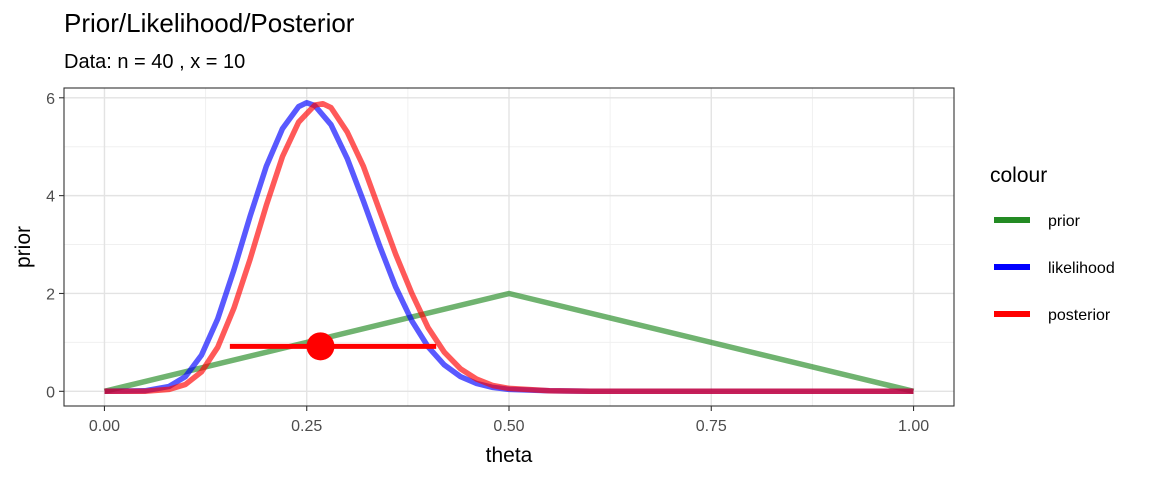 This screenshot has width=1152, height=480. What do you see at coordinates (1081, 268) in the screenshot?
I see `legend-label-likelihood: likelihood` at bounding box center [1081, 268].